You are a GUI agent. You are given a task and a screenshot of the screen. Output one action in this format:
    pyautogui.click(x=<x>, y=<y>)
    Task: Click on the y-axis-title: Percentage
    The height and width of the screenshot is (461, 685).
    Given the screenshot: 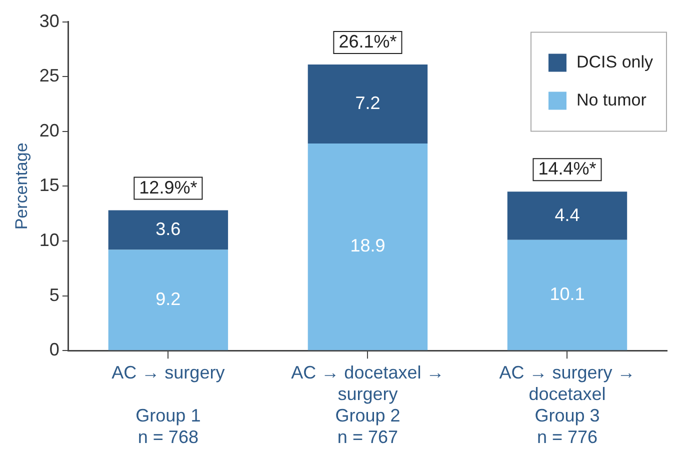 What is the action you would take?
    pyautogui.click(x=21, y=186)
    